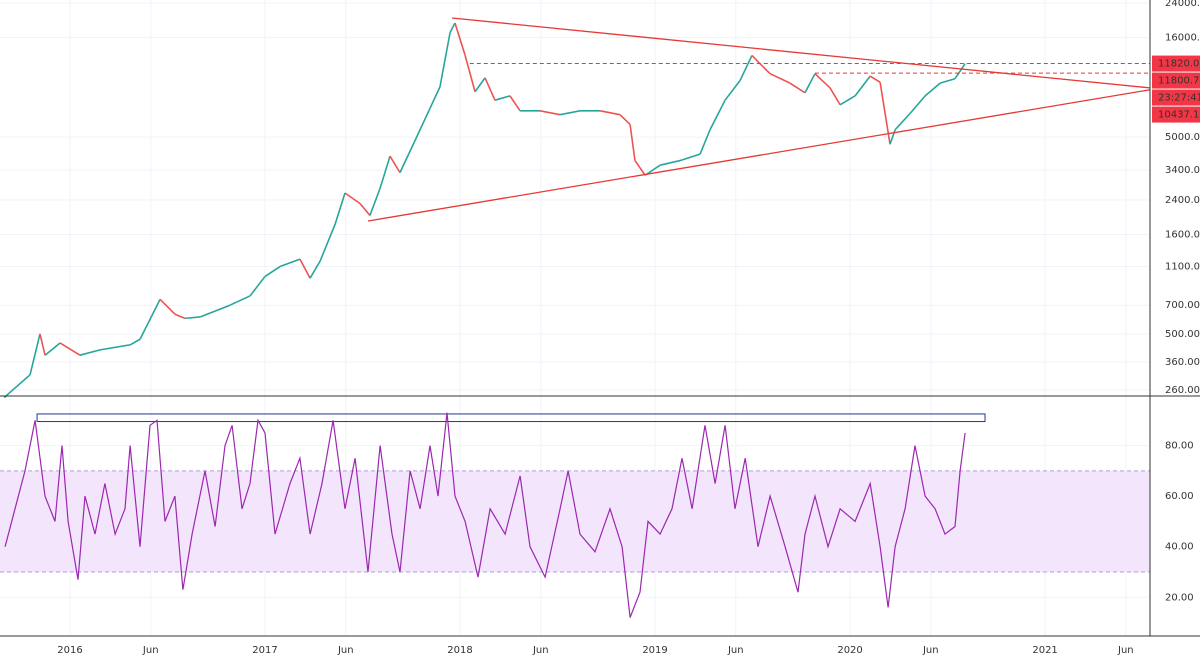 The height and width of the screenshot is (658, 1200). Describe the element at coordinates (654, 650) in the screenshot. I see `x-tick-label: 2019` at that location.